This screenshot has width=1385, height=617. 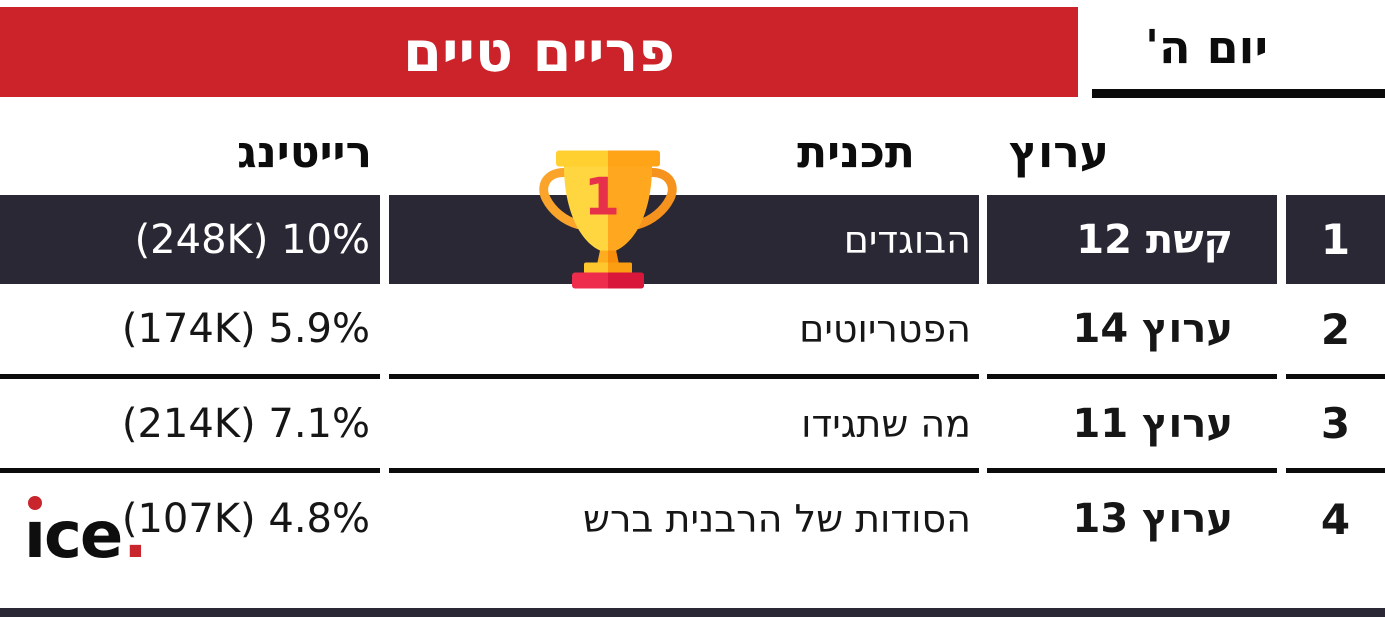 I want to click on table-row-3-channel: ערוץ 11, so click(x=1132, y=423).